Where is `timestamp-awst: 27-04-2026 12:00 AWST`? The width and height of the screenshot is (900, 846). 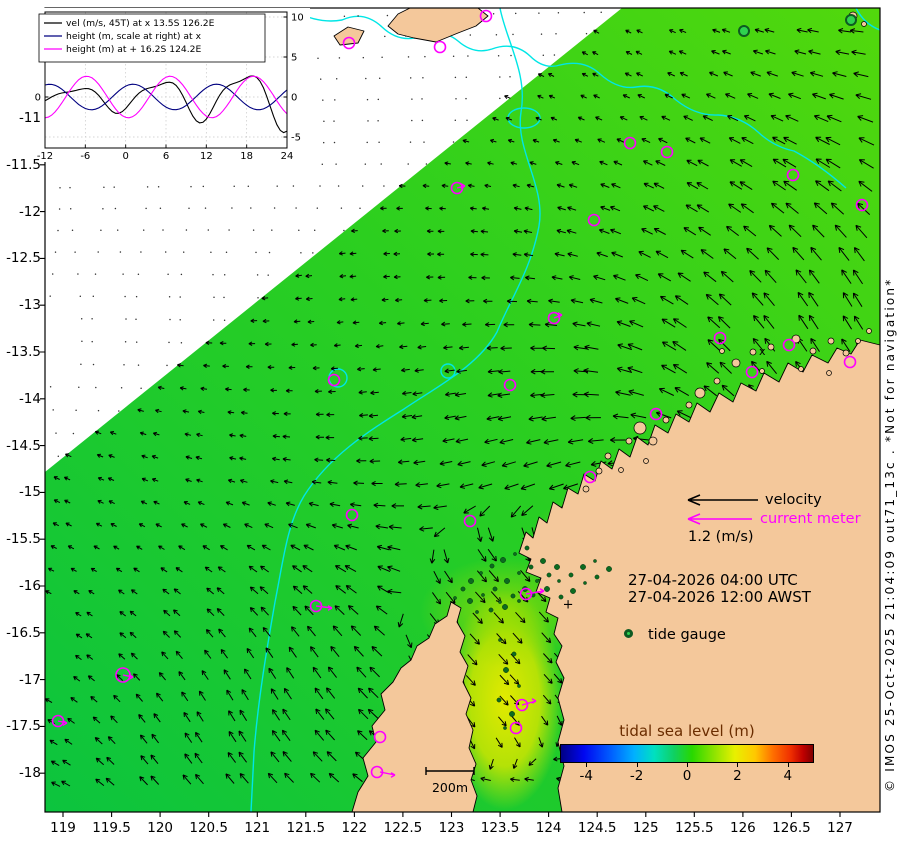
timestamp-awst: 27-04-2026 12:00 AWST is located at coordinates (719, 597).